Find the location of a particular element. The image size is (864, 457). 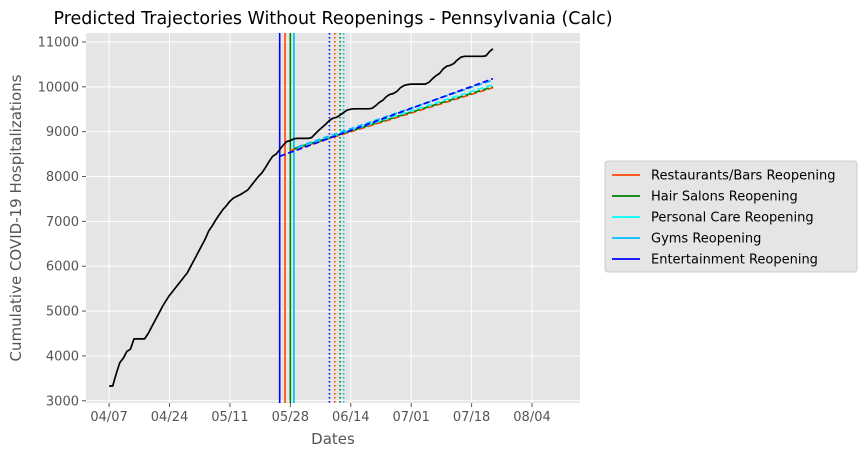

x-tick-label: 06/14 is located at coordinates (350, 417).